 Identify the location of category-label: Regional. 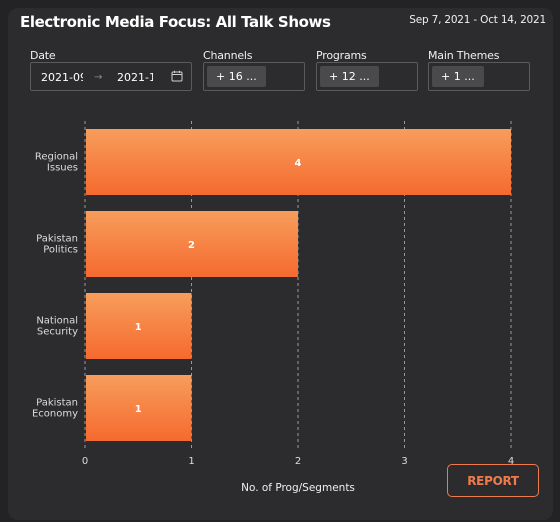
(56, 157).